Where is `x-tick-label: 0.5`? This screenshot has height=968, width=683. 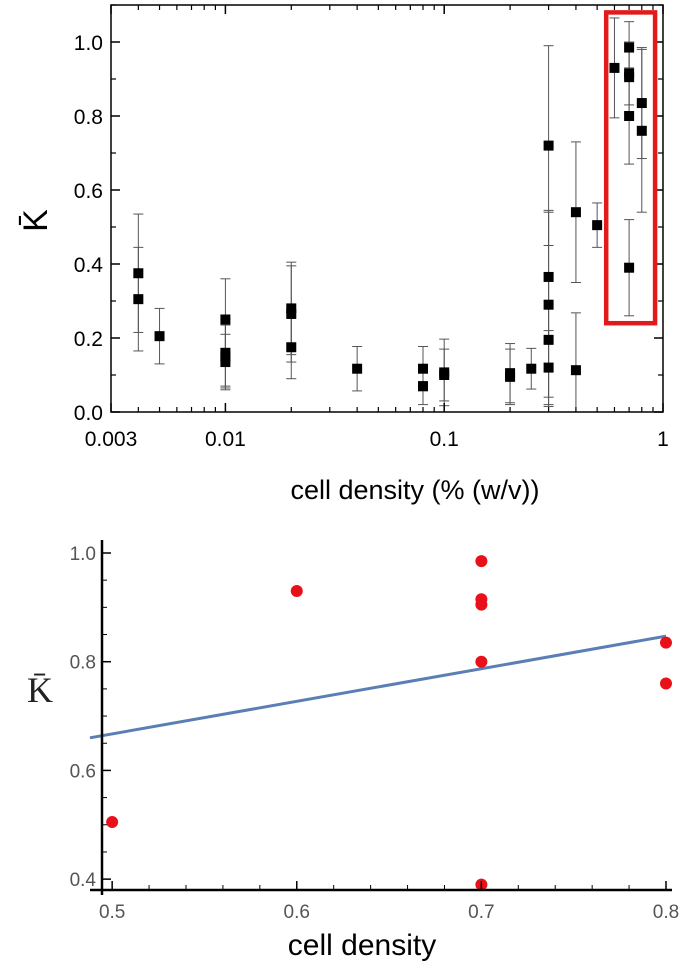 x-tick-label: 0.5 is located at coordinates (112, 912).